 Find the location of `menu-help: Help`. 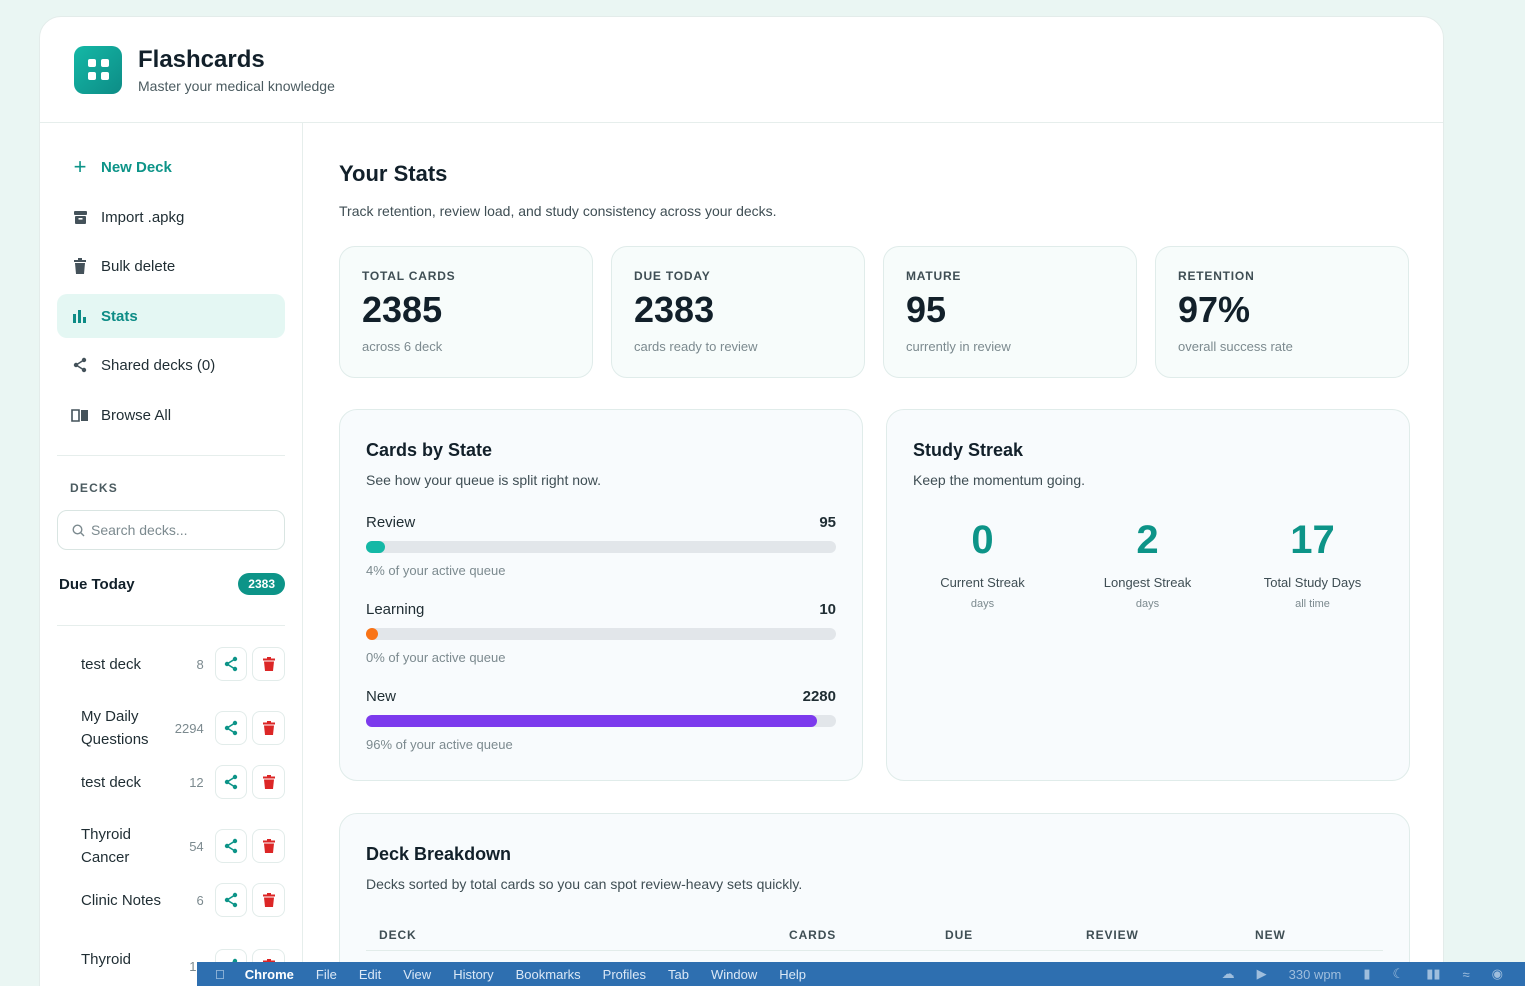

menu-help: Help is located at coordinates (787, 974).